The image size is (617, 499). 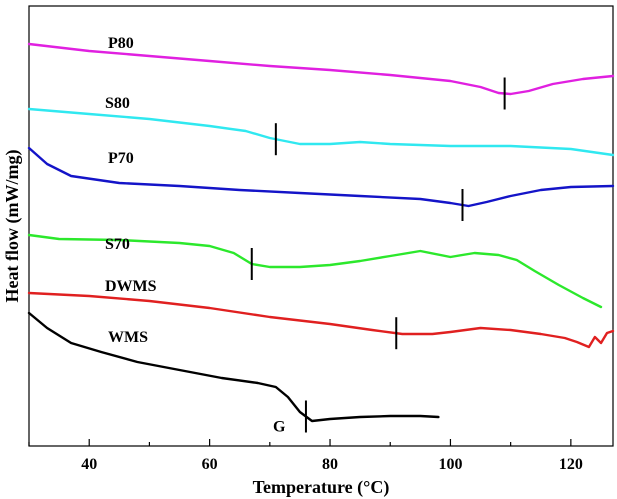 I want to click on x-axis-title: Temperature (°C), so click(x=321, y=487).